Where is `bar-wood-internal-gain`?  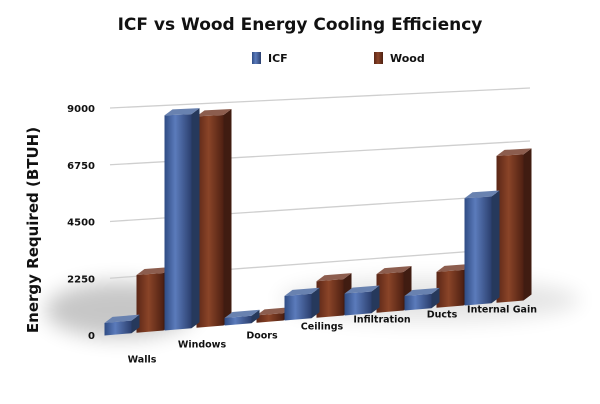 bar-wood-internal-gain is located at coordinates (514, 225).